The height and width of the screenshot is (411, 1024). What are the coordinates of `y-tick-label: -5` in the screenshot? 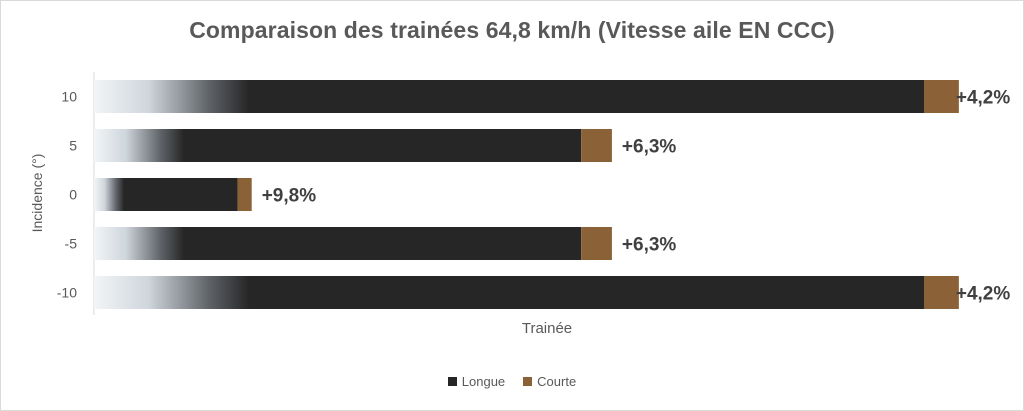 It's located at (71, 244).